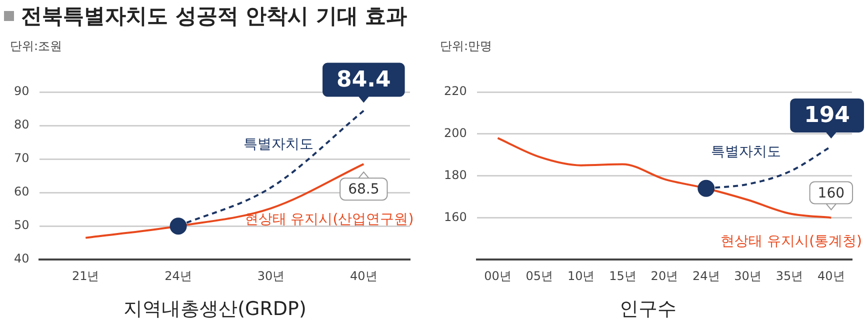 This screenshot has width=866, height=322. I want to click on y-tick-label: 50, so click(22, 225).